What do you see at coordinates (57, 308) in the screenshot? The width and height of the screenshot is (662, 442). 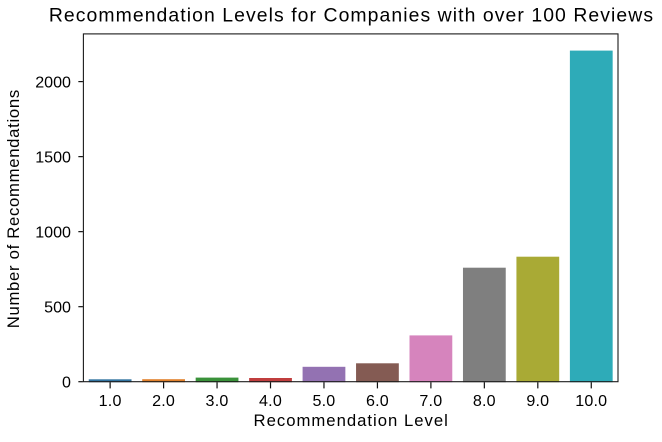 I see `svg-text: 500` at bounding box center [57, 308].